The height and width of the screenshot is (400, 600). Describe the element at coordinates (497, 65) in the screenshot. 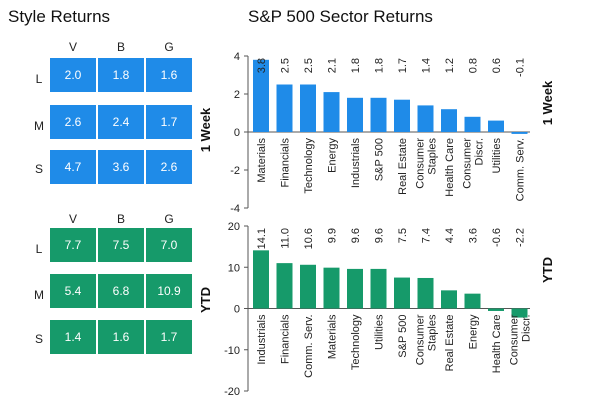

I see `bar-value-label: 0.6` at that location.